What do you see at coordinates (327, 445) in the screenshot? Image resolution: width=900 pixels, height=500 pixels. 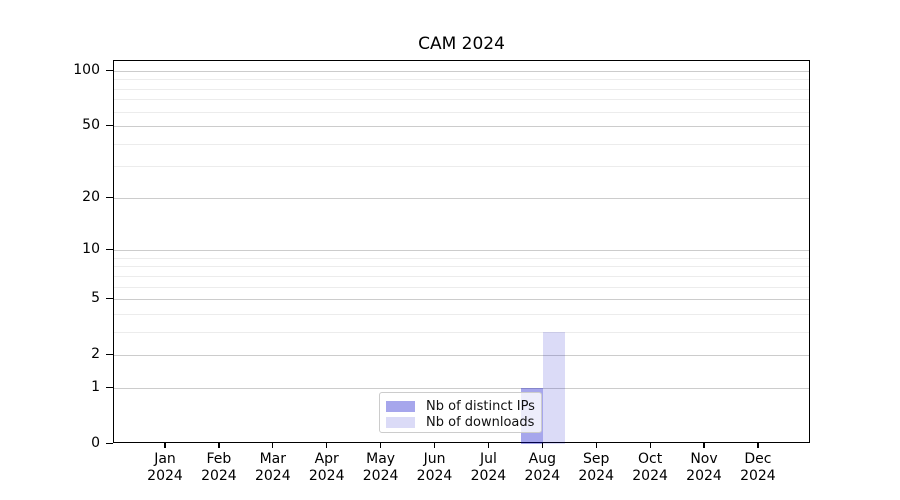 I see `x-tick-apr` at bounding box center [327, 445].